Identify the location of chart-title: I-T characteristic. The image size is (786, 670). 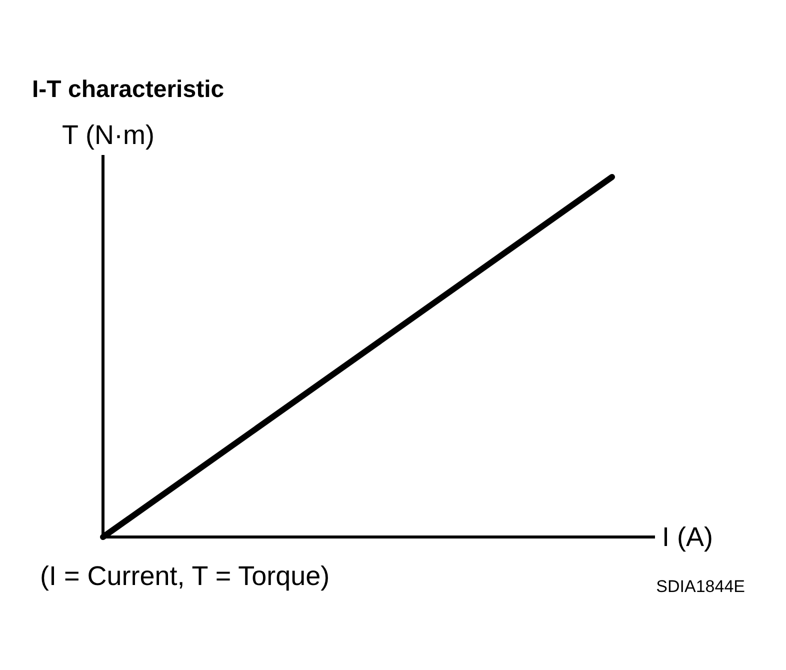
(128, 89).